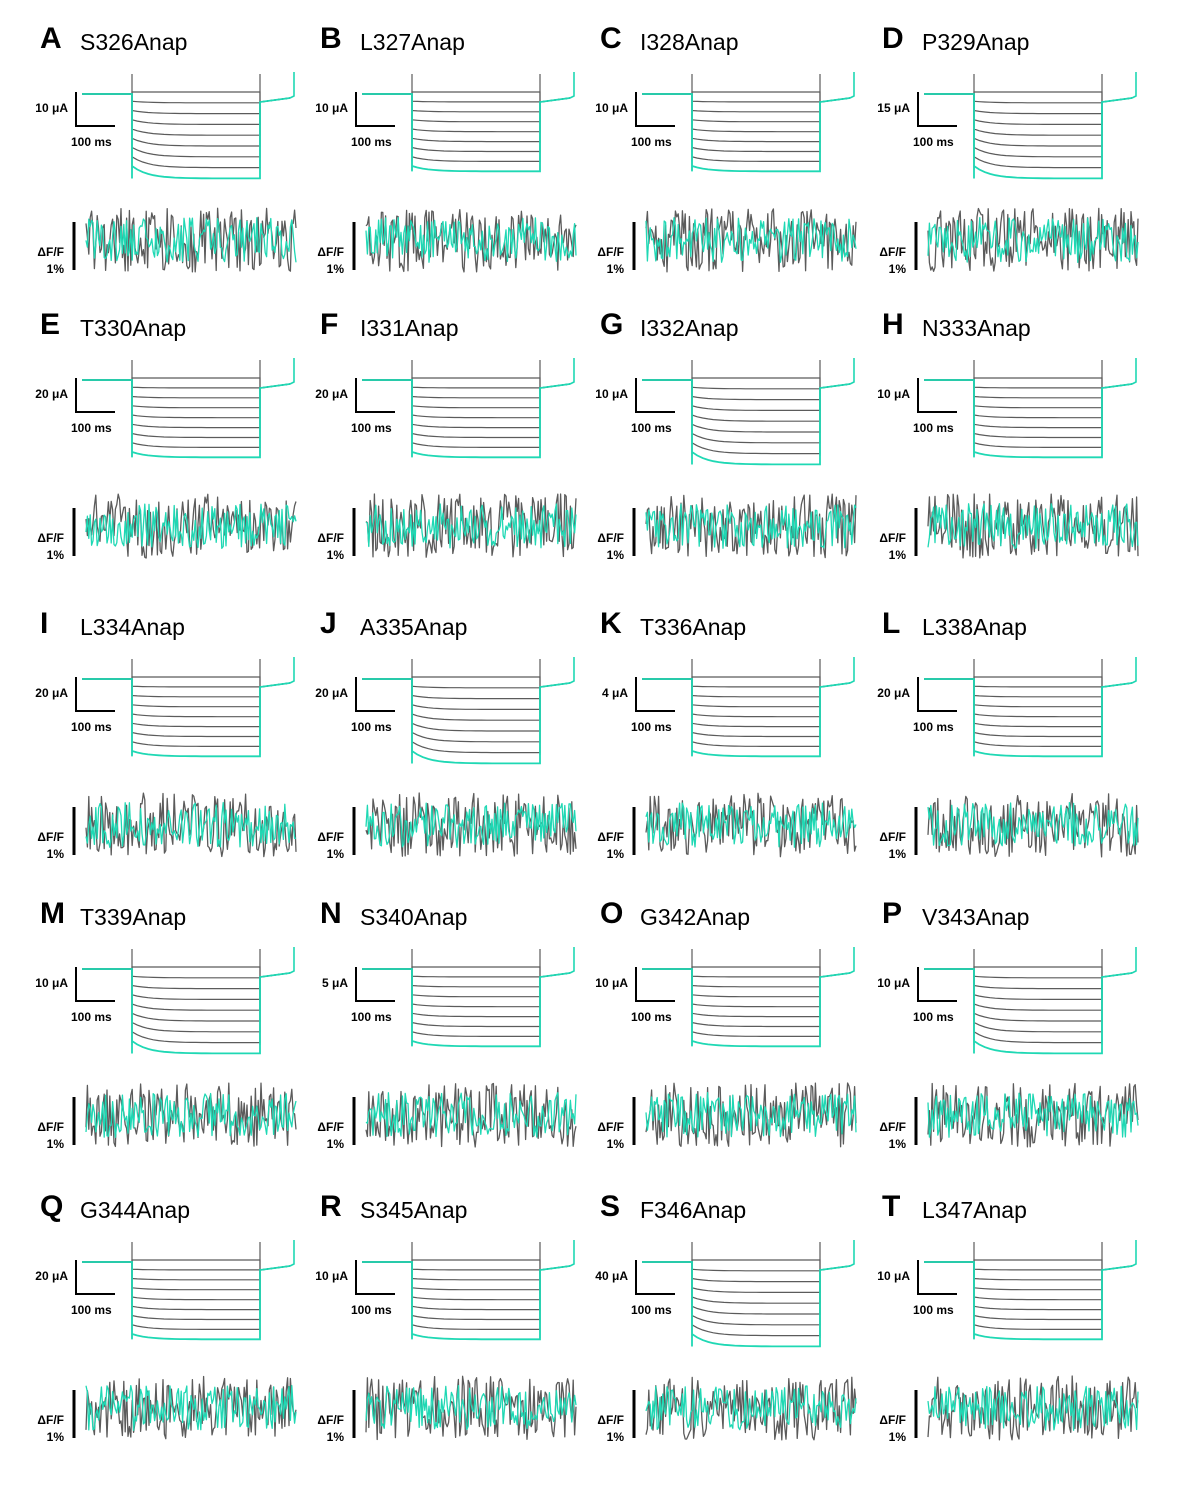 Image resolution: width=1182 pixels, height=1500 pixels. Describe the element at coordinates (166, 1342) in the screenshot. I see `panel-q-plot: 20 μA 100 ms ΔF/F 1%` at that location.